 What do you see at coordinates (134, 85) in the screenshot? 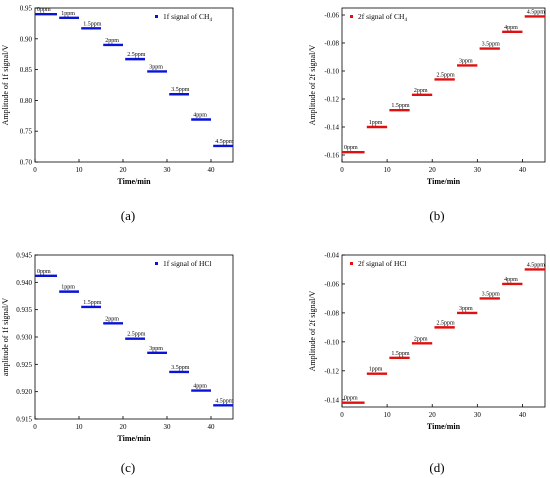
I see `panel-a-frame` at bounding box center [134, 85].